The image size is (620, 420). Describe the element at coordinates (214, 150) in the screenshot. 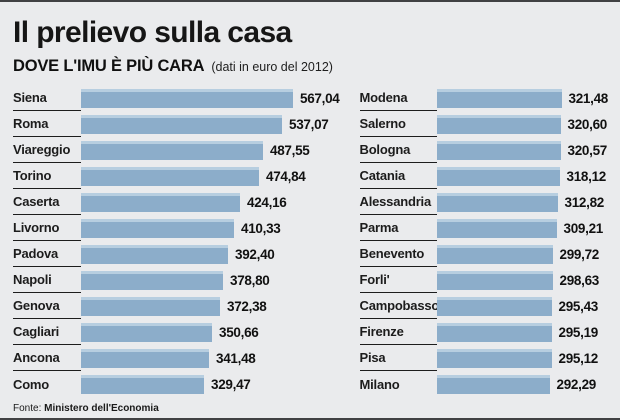

I see `bar-track: 487,55` at that location.